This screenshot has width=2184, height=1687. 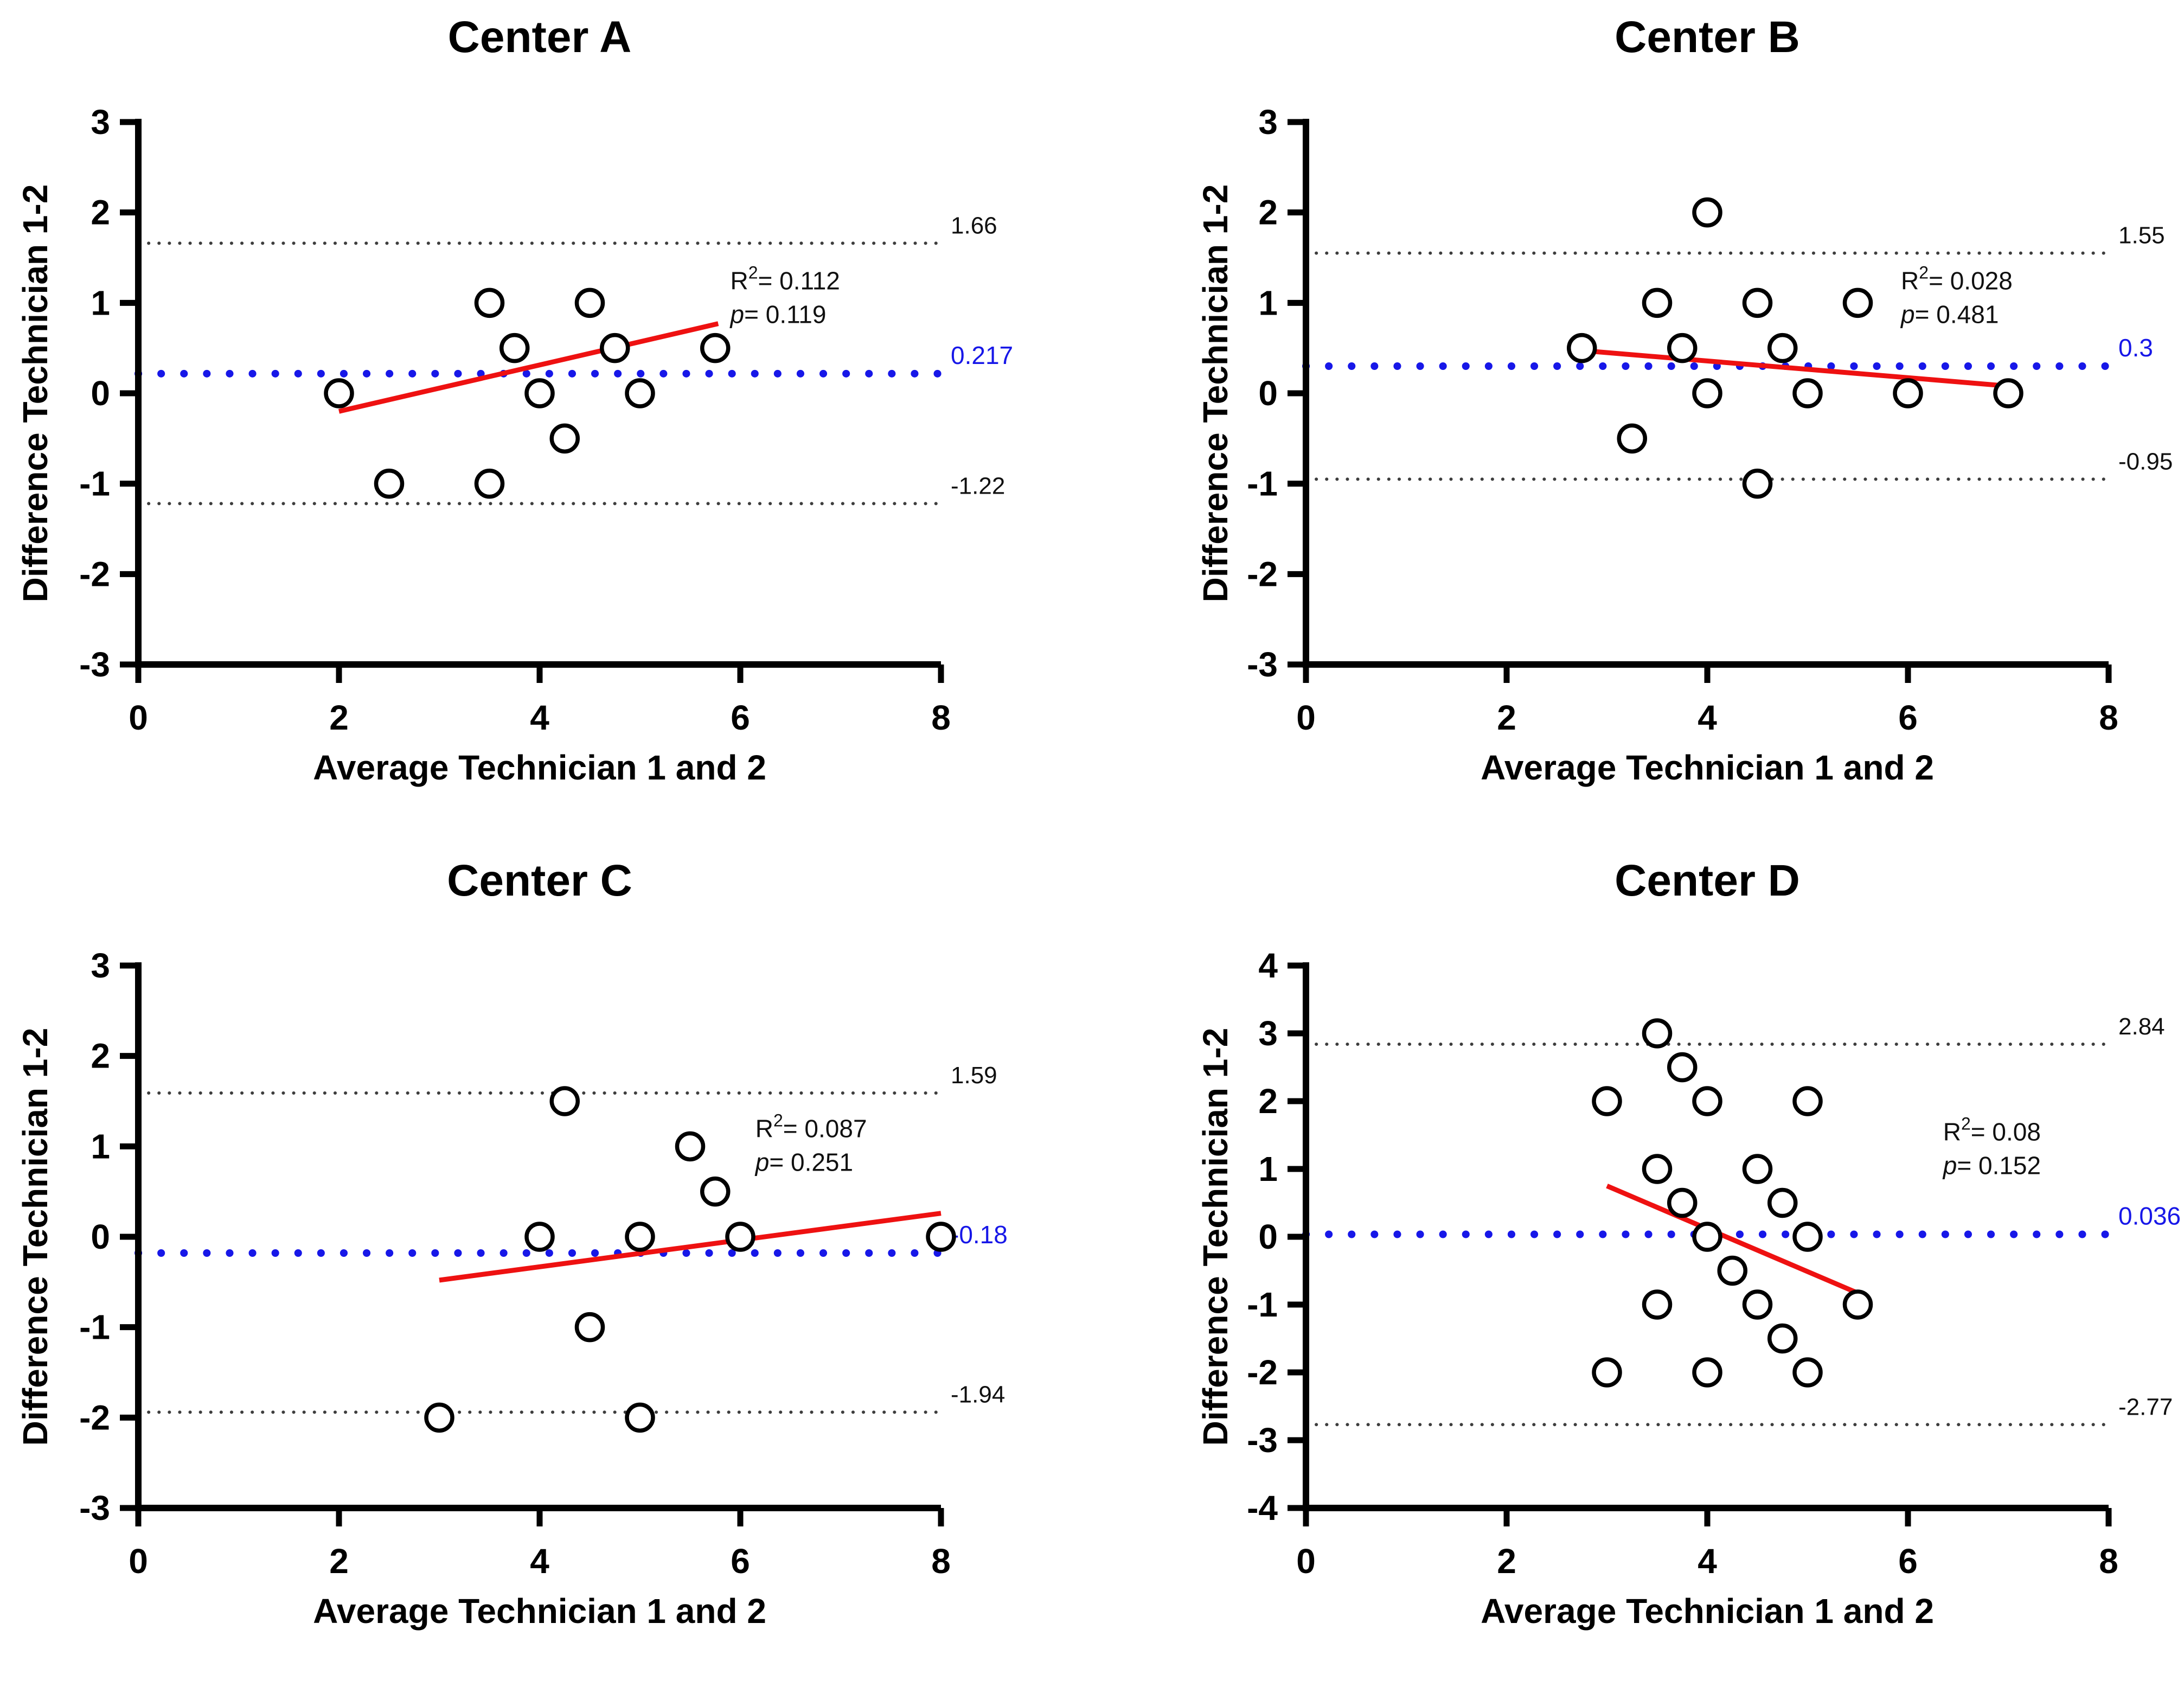 I want to click on lower-limit-label: -2.77, so click(x=2145, y=1407).